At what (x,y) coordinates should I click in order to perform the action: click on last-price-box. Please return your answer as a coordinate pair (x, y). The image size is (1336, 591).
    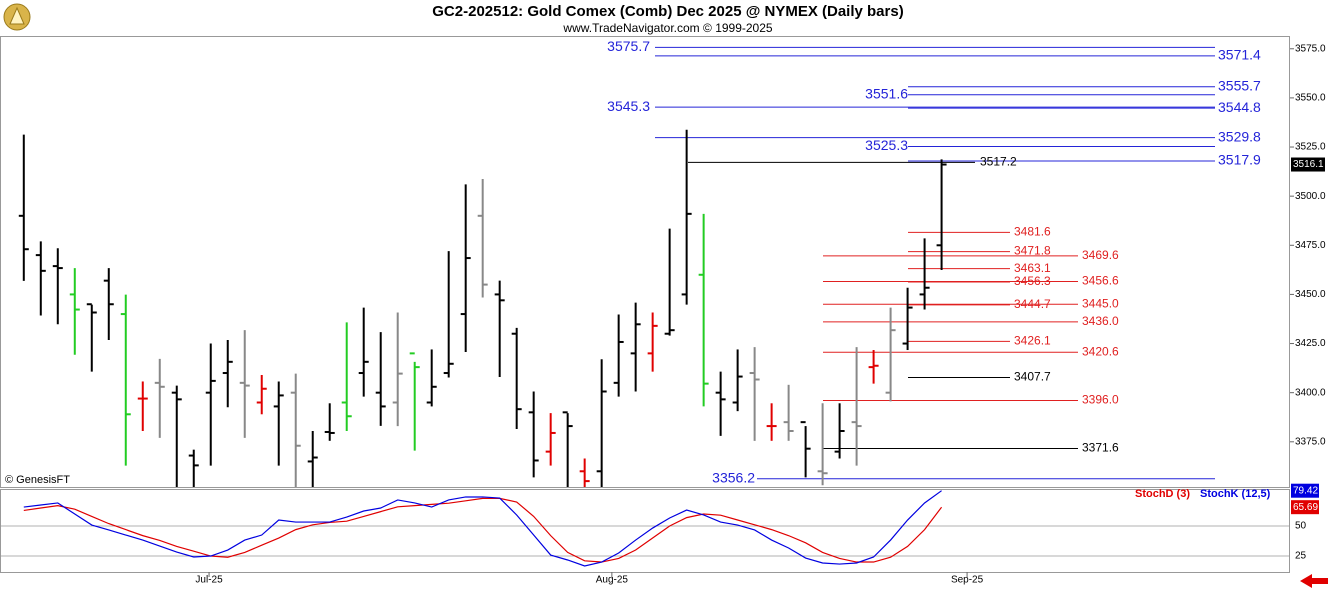
    Looking at the image, I should click on (1308, 164).